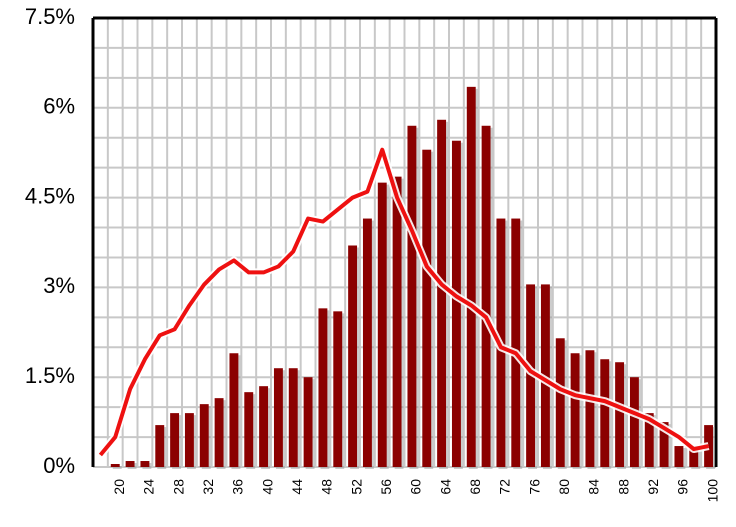  Describe the element at coordinates (594, 487) in the screenshot. I see `x-tick-label: 84` at that location.